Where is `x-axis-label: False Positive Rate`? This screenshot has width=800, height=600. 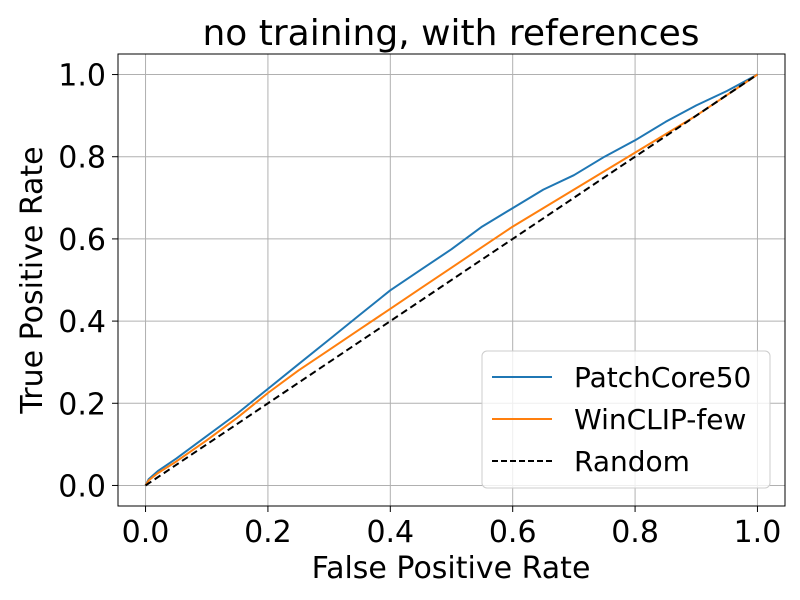 x-axis-label: False Positive Rate is located at coordinates (451, 568).